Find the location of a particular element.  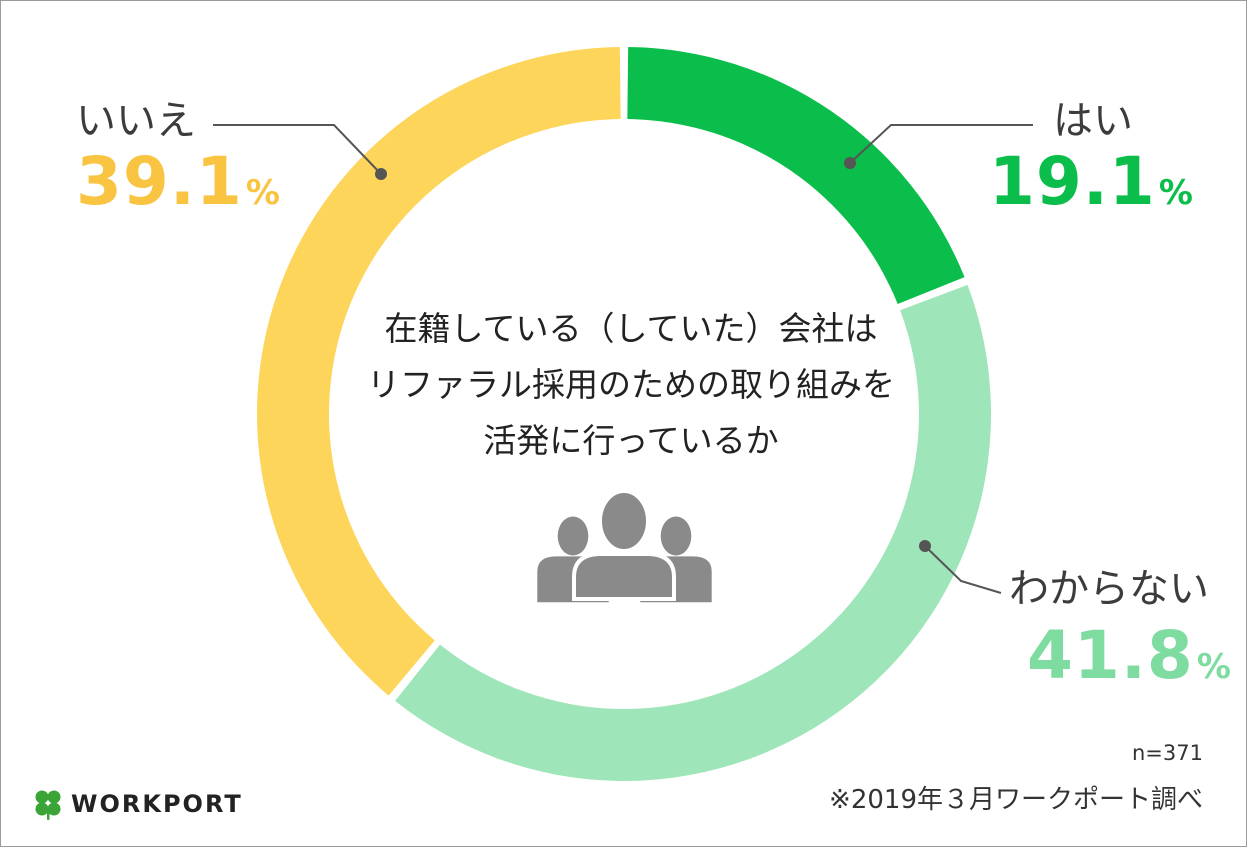

center-question-line: 在籍している（していた）会社は is located at coordinates (631, 328).